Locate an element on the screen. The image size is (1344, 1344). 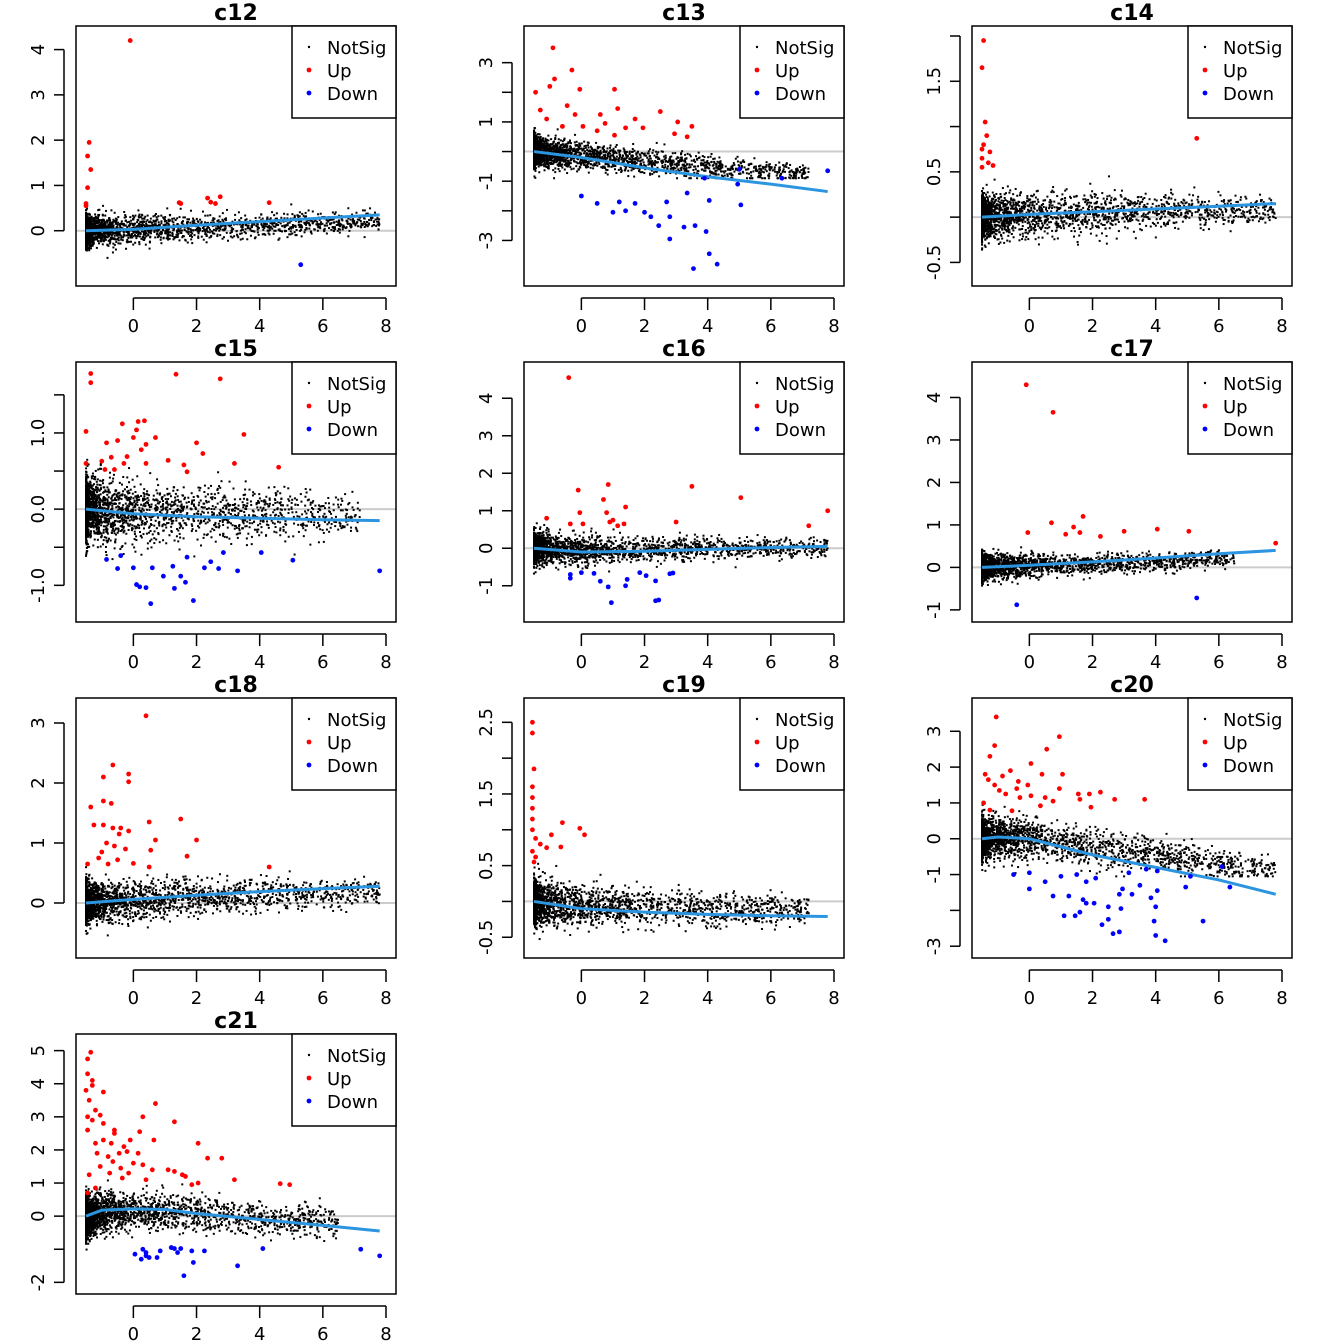
y-tick-label: 1 is located at coordinates (38, 185).